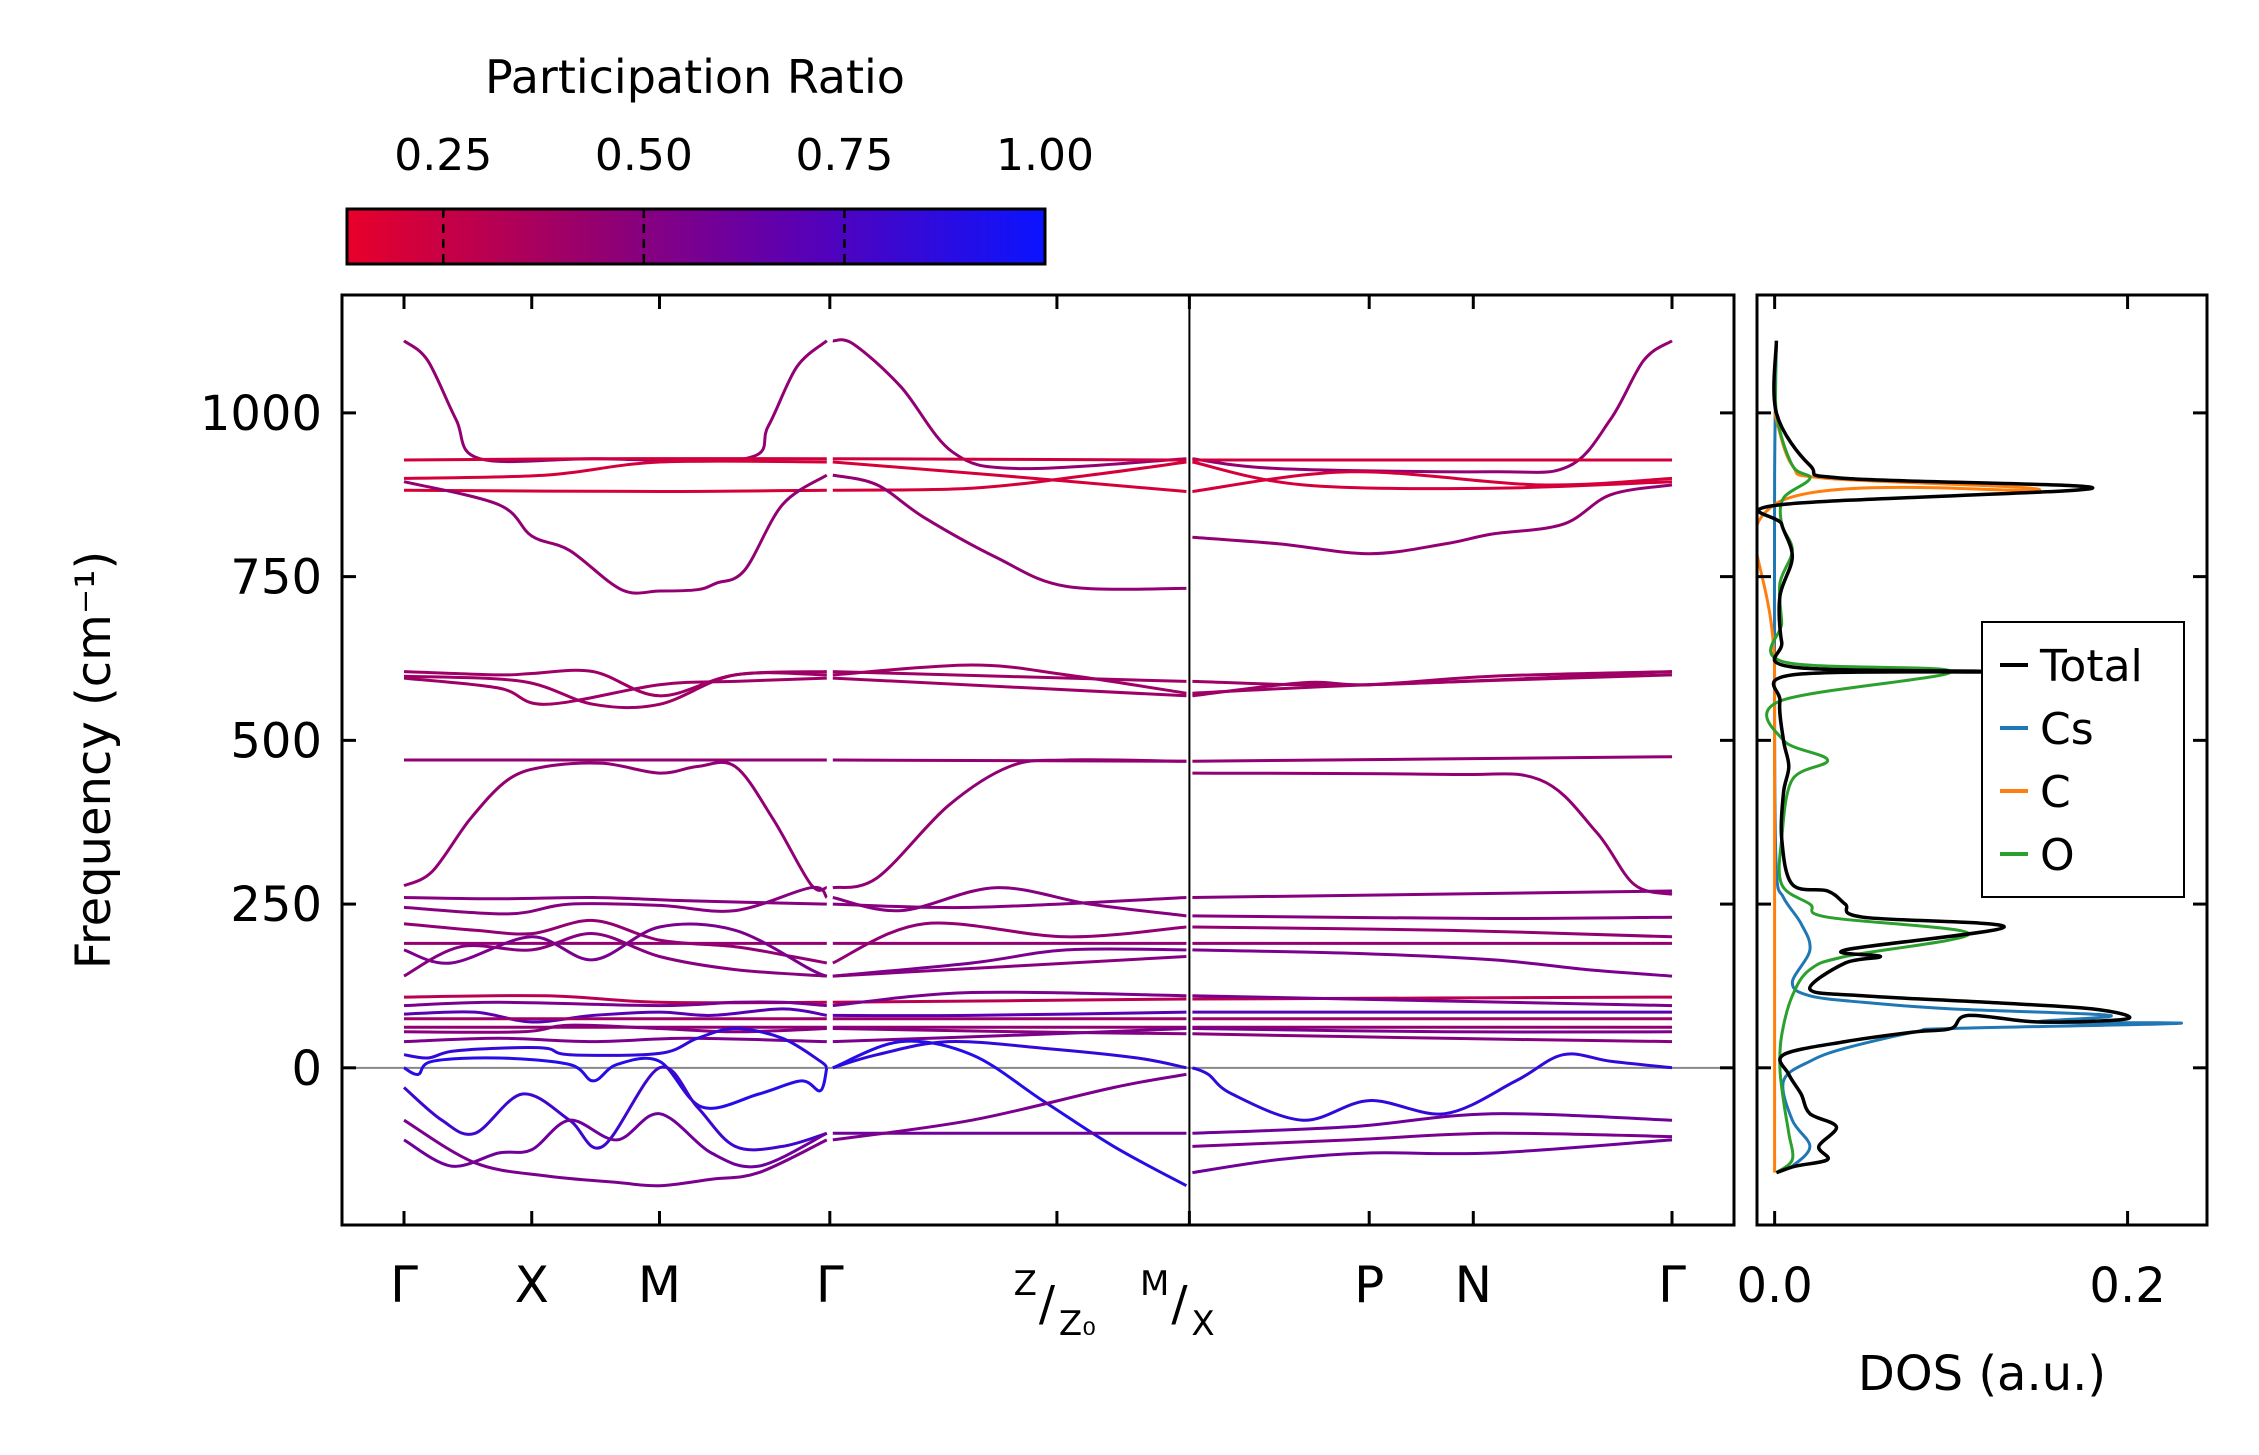  What do you see at coordinates (2067, 729) in the screenshot?
I see `legend-label: Cs` at bounding box center [2067, 729].